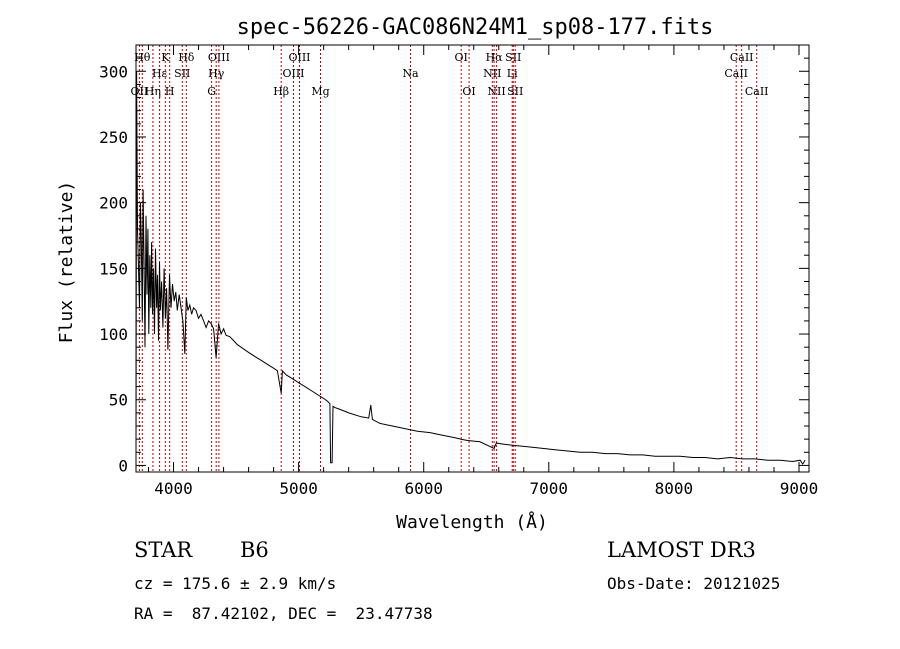  What do you see at coordinates (160, 73) in the screenshot?
I see `line-label-H-epsilon: Hε` at bounding box center [160, 73].